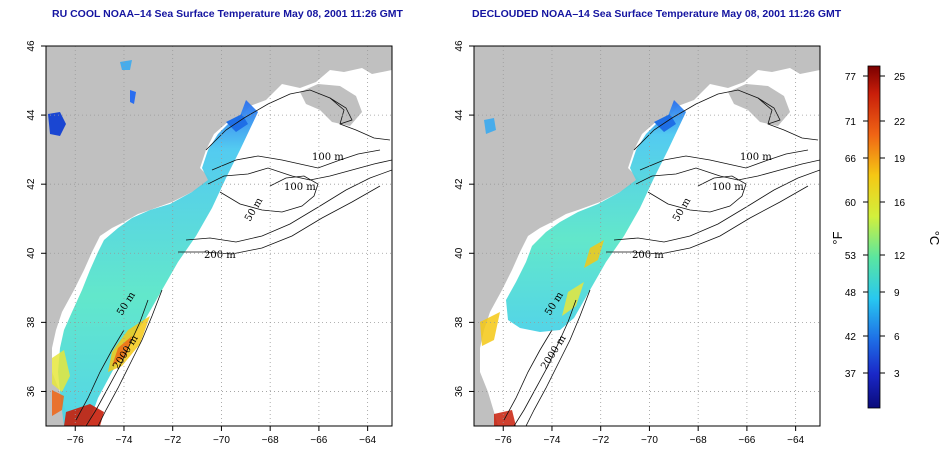 This screenshot has height=475, width=950. What do you see at coordinates (934, 238) in the screenshot?
I see `celsius-unit-label: °C` at bounding box center [934, 238].